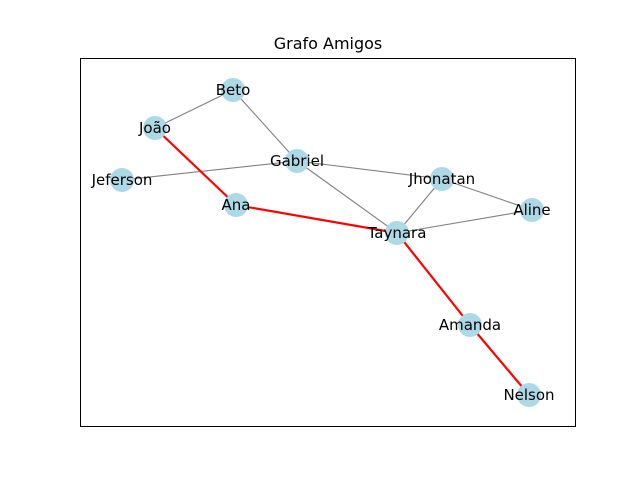 The width and height of the screenshot is (640, 480). What do you see at coordinates (209, 170) in the screenshot?
I see `edge-jeferson-gabriel` at bounding box center [209, 170].